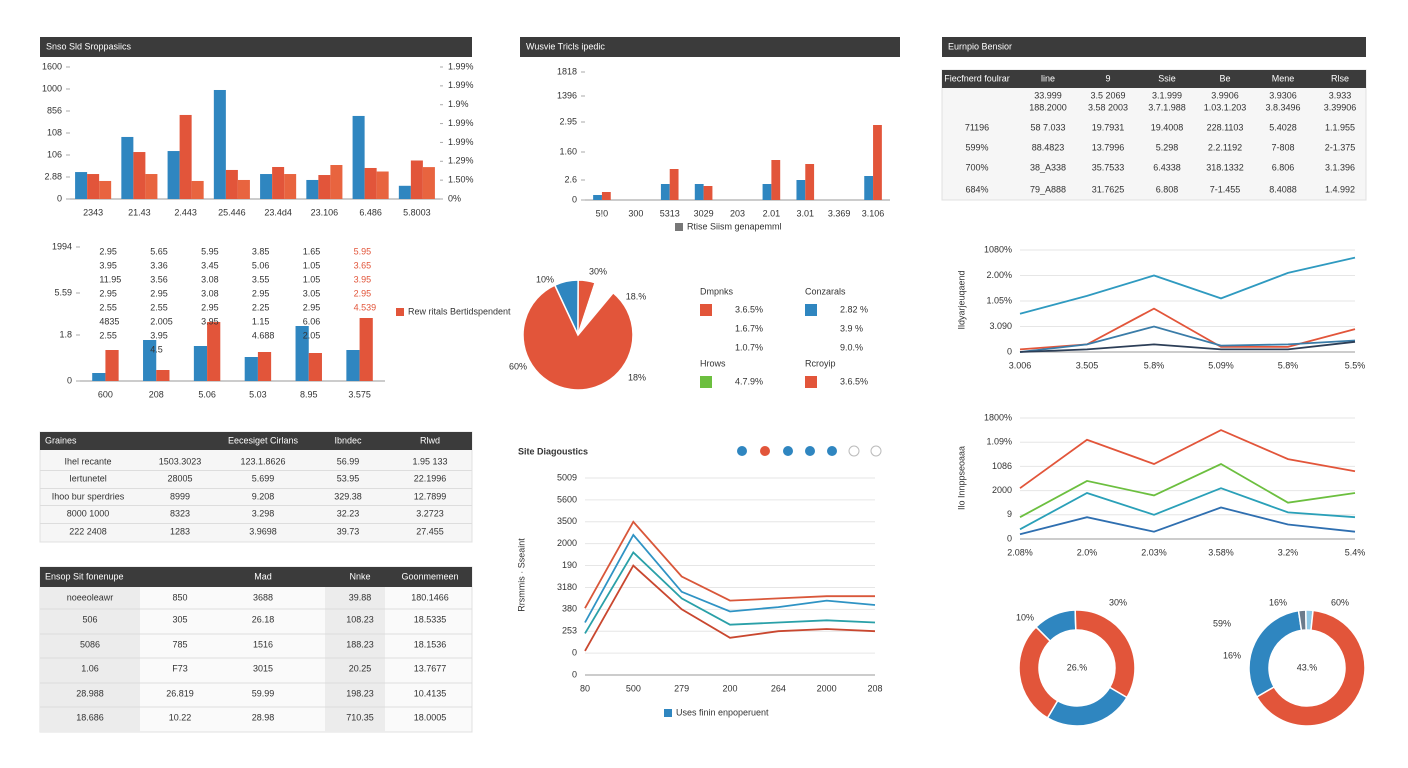  Describe the element at coordinates (179, 597) in the screenshot. I see `table-cell: 850` at that location.